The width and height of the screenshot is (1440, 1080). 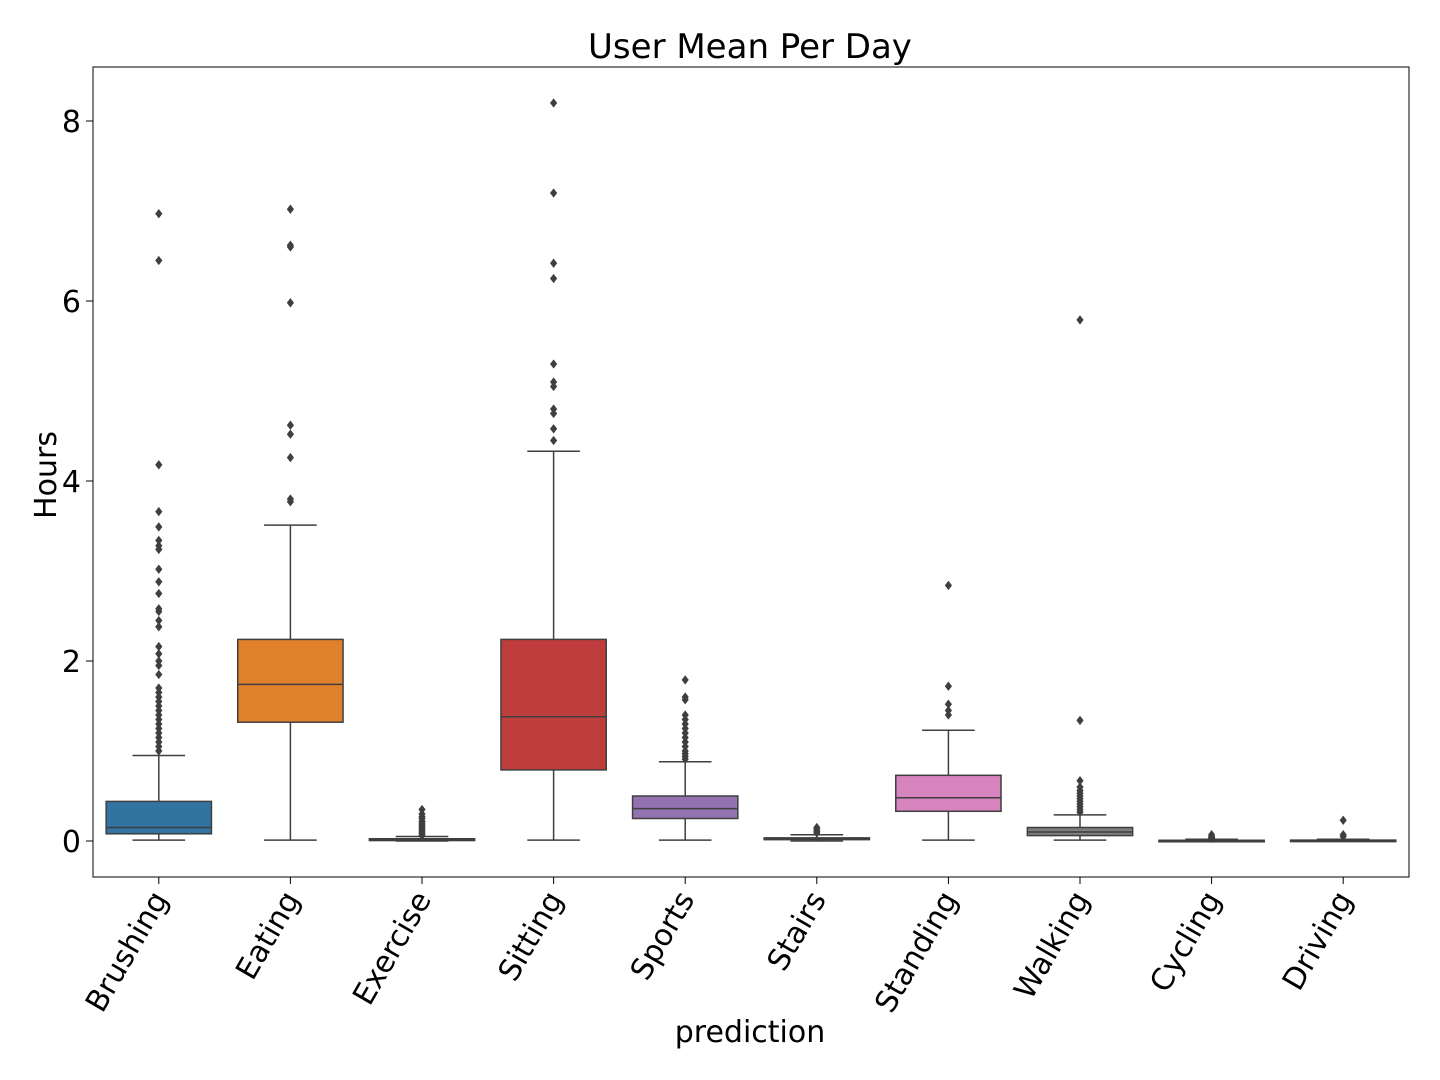 What do you see at coordinates (127, 952) in the screenshot?
I see `x-tick-label: Brushing` at bounding box center [127, 952].